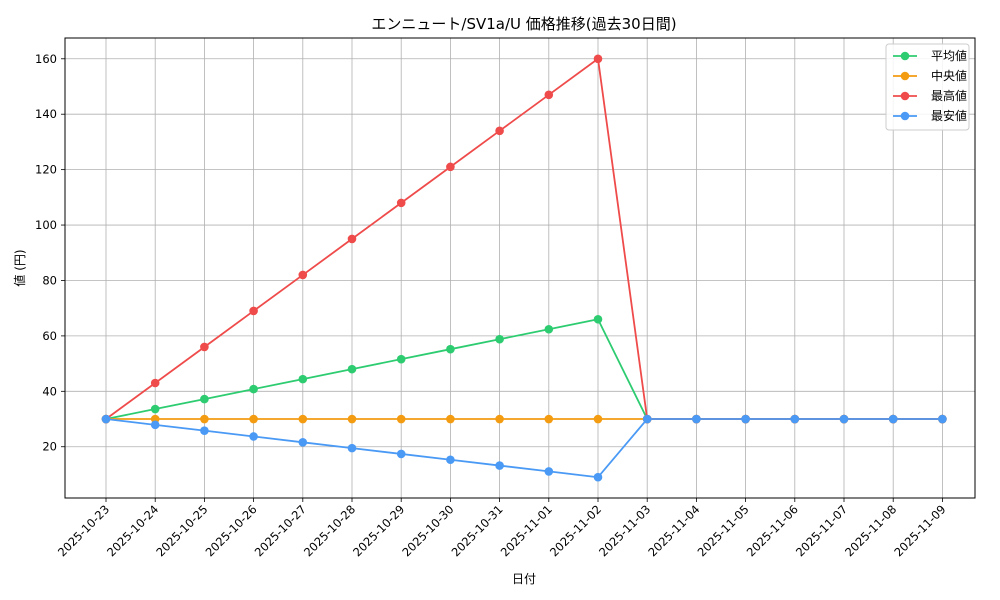 The height and width of the screenshot is (600, 1000). Describe the element at coordinates (930, 95) in the screenshot. I see `legend-item: 最高値` at that location.